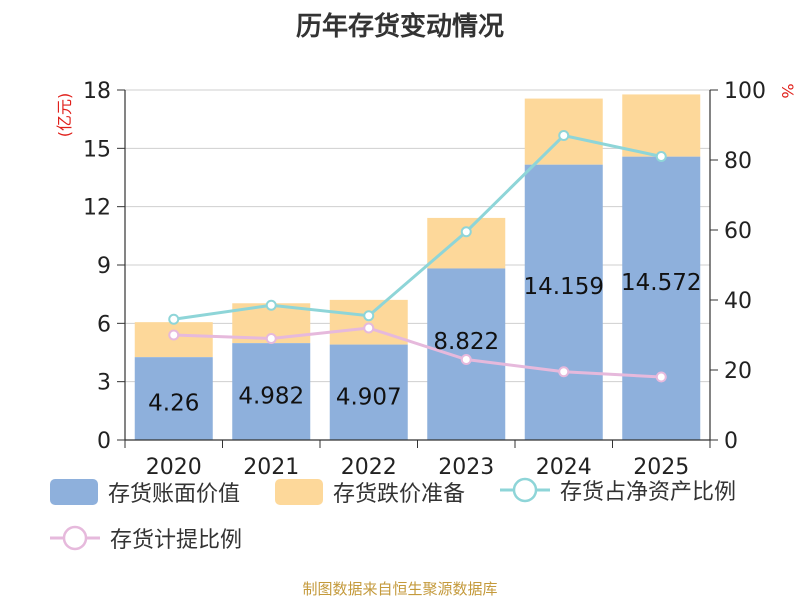 The height and width of the screenshot is (600, 800). What do you see at coordinates (648, 492) in the screenshot?
I see `legend-label-net-asset-ratio: 存货占净资产比例` at bounding box center [648, 492].